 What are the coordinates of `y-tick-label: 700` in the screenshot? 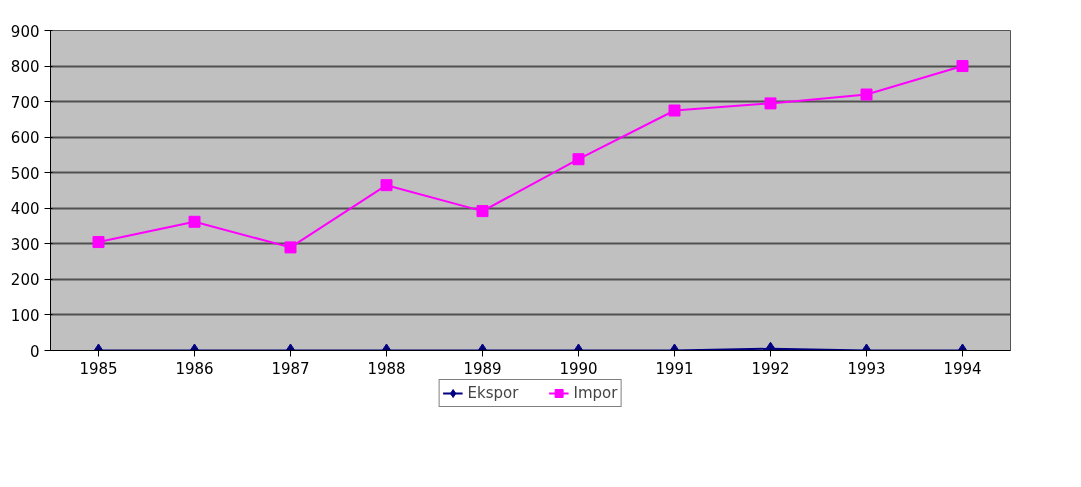 It's located at (25, 102).